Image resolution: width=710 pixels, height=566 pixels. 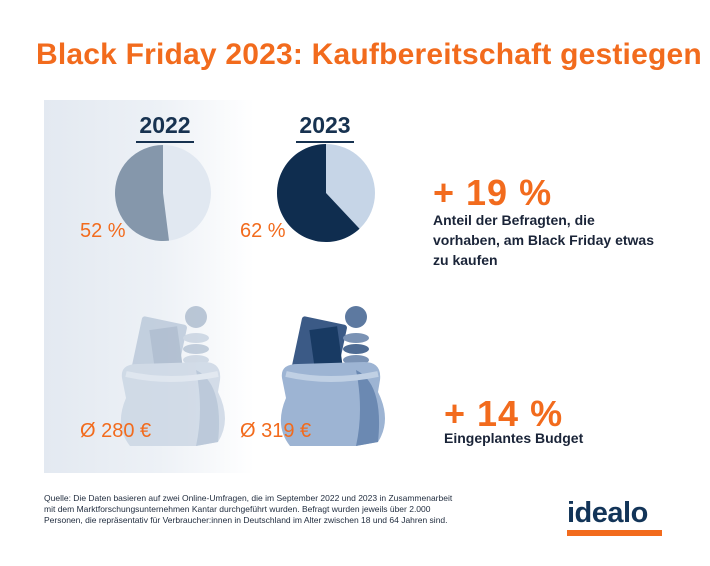 I want to click on year-label-2023: 2023, so click(x=325, y=125).